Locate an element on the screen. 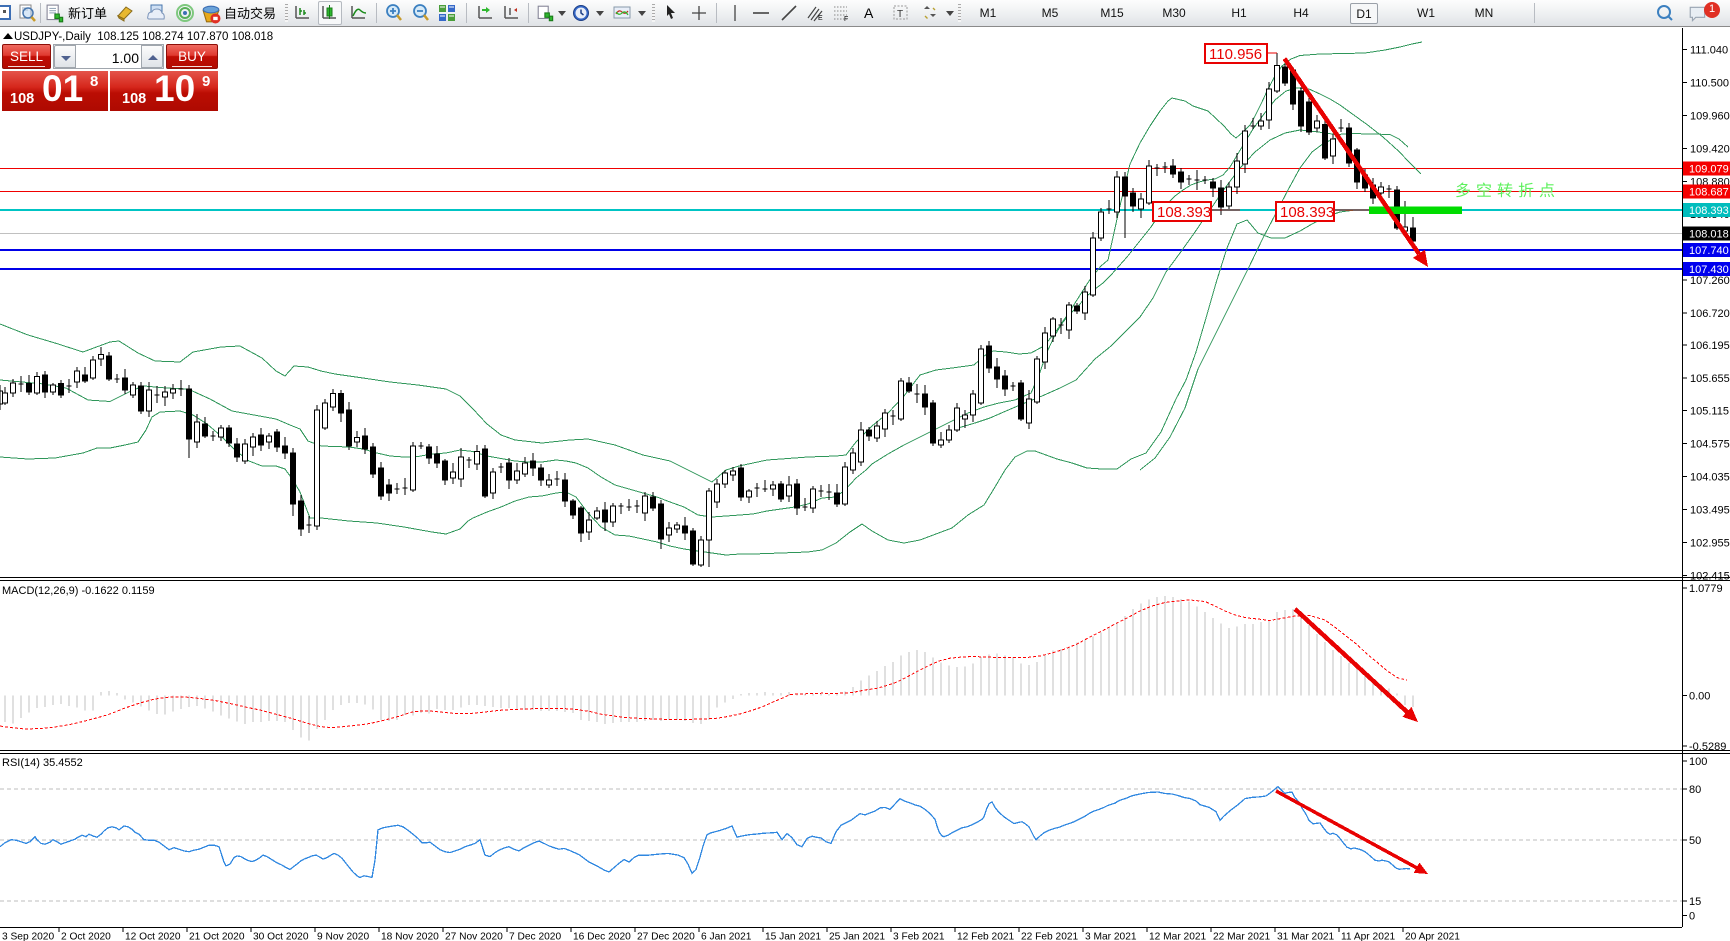 The image size is (1730, 941). svg-text: 109.960 is located at coordinates (1710, 116).